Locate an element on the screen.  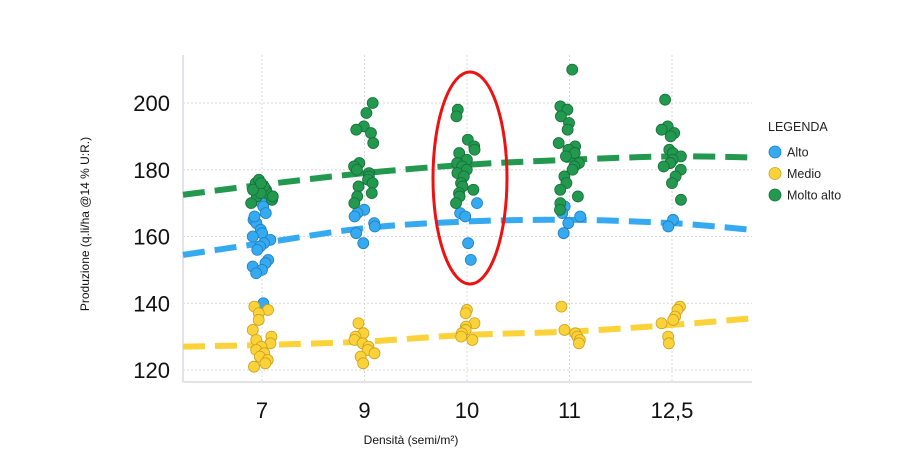
y-tick-label: 120 is located at coordinates (151, 370).